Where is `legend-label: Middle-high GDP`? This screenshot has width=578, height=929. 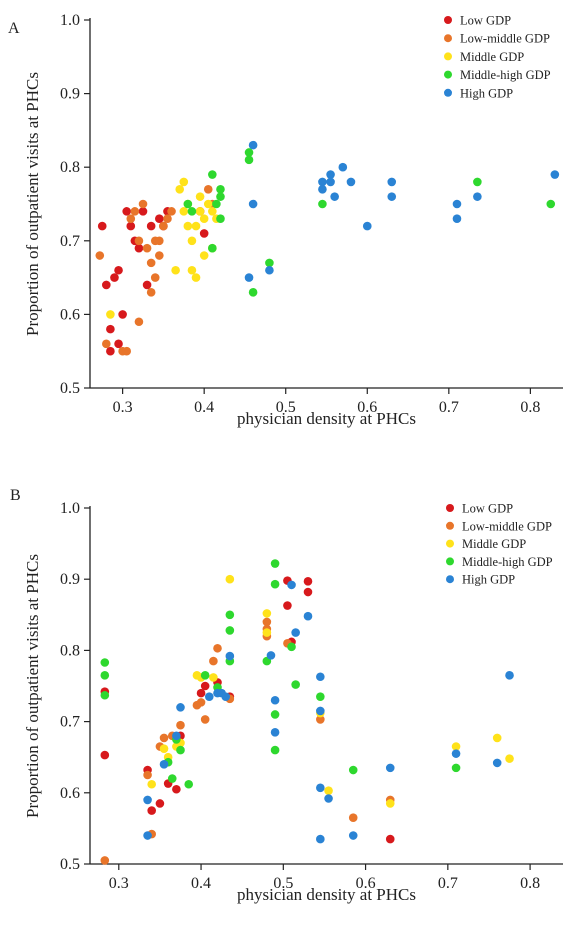
legend-label: Middle-high GDP is located at coordinates (507, 562).